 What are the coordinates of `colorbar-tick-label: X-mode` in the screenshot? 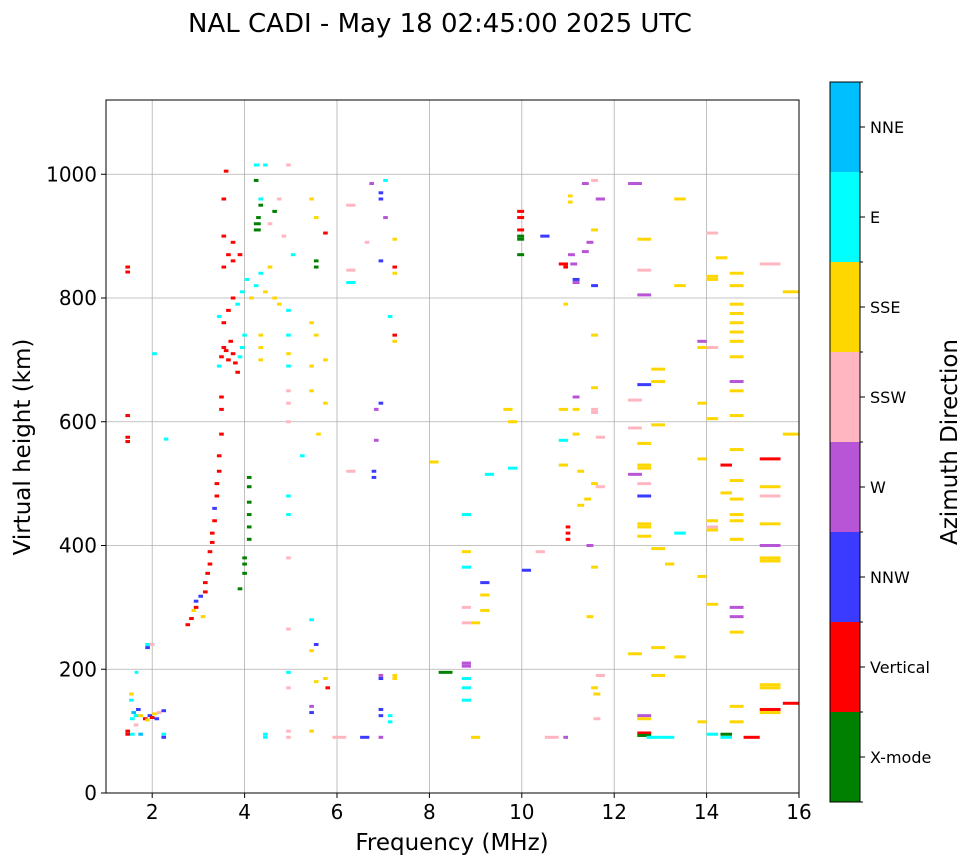 It's located at (900, 757).